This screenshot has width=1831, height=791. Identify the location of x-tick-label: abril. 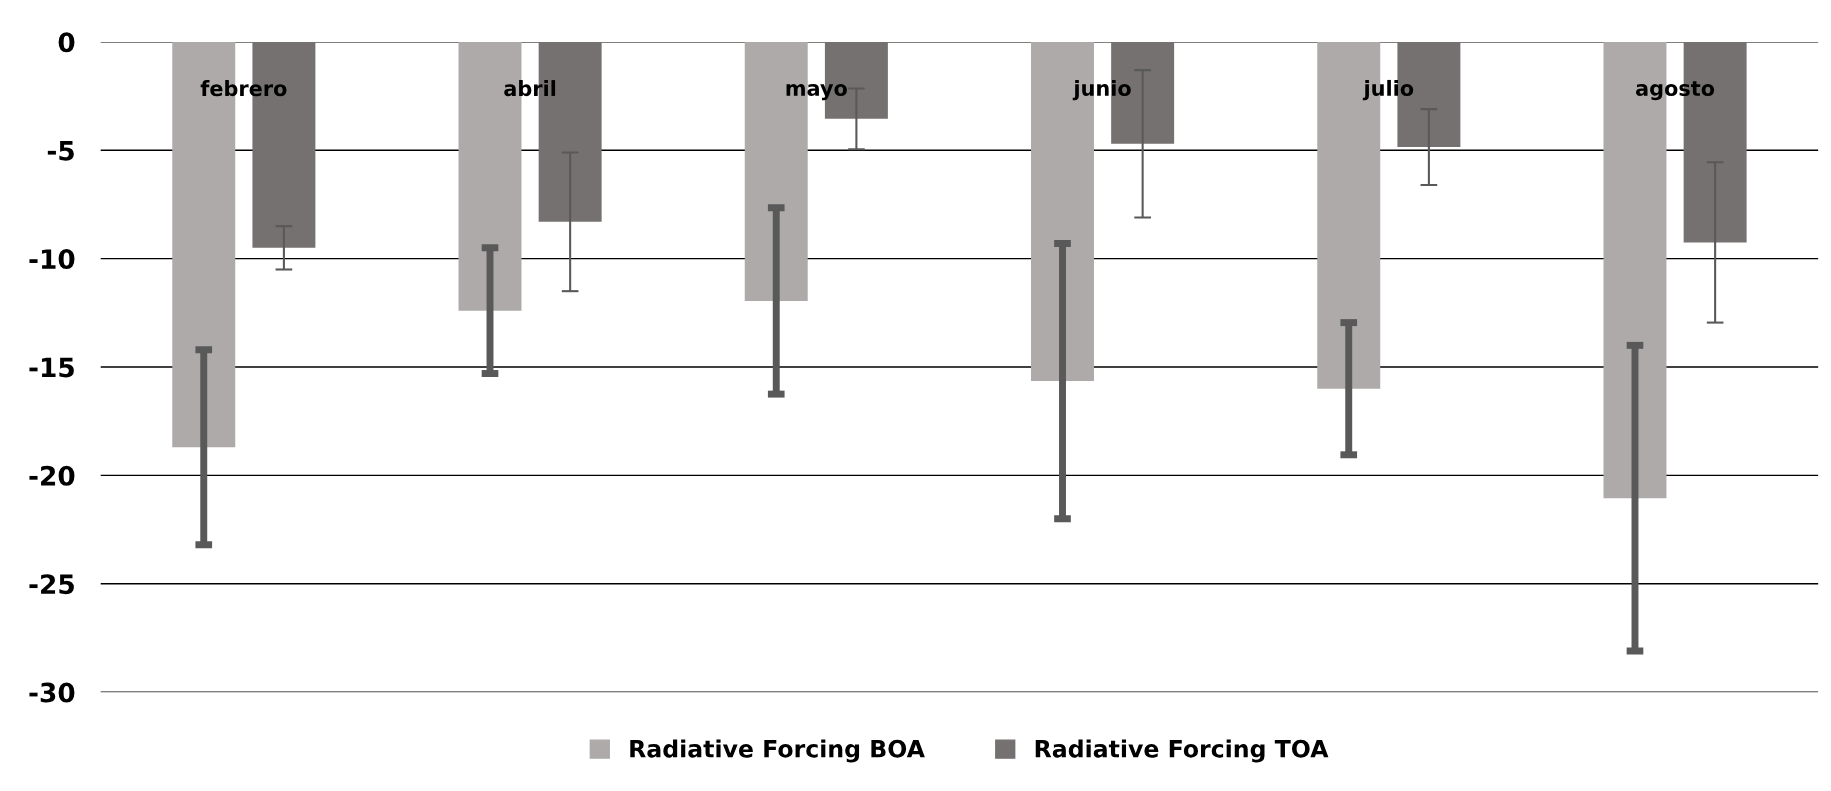
(530, 88).